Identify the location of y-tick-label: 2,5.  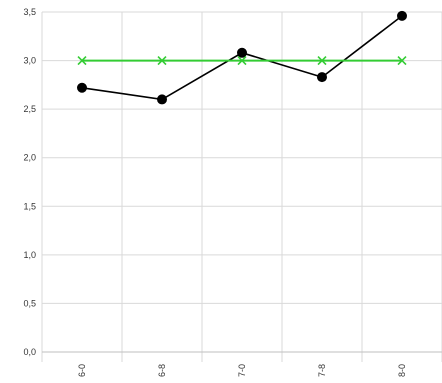
(29, 109).